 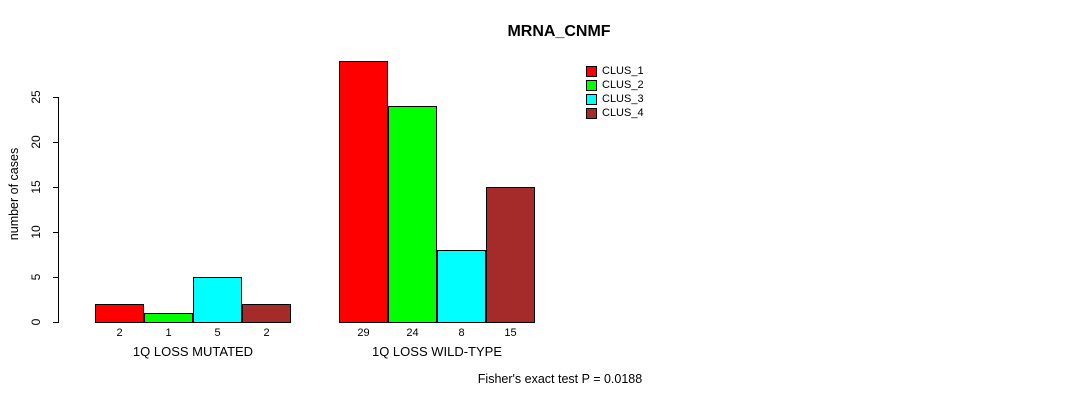 I want to click on legend-item-clus_3: CLUS_3, so click(x=615, y=99).